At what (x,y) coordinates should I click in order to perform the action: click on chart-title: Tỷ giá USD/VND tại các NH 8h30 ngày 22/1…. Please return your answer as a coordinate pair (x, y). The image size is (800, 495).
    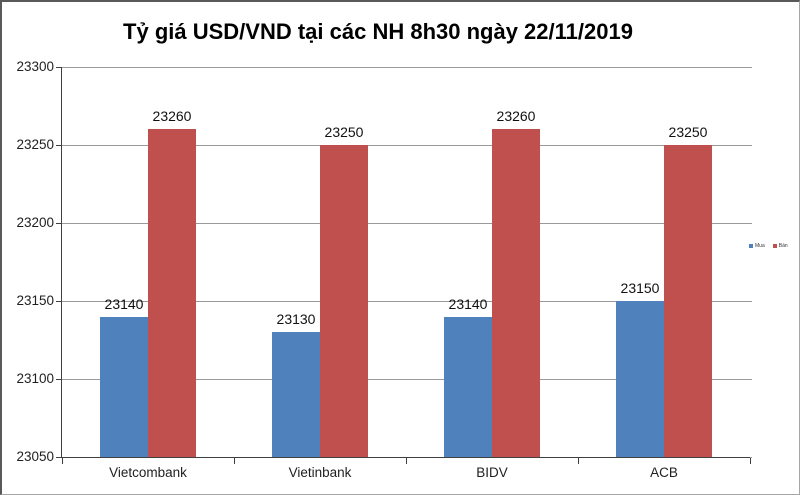
    Looking at the image, I should click on (378, 31).